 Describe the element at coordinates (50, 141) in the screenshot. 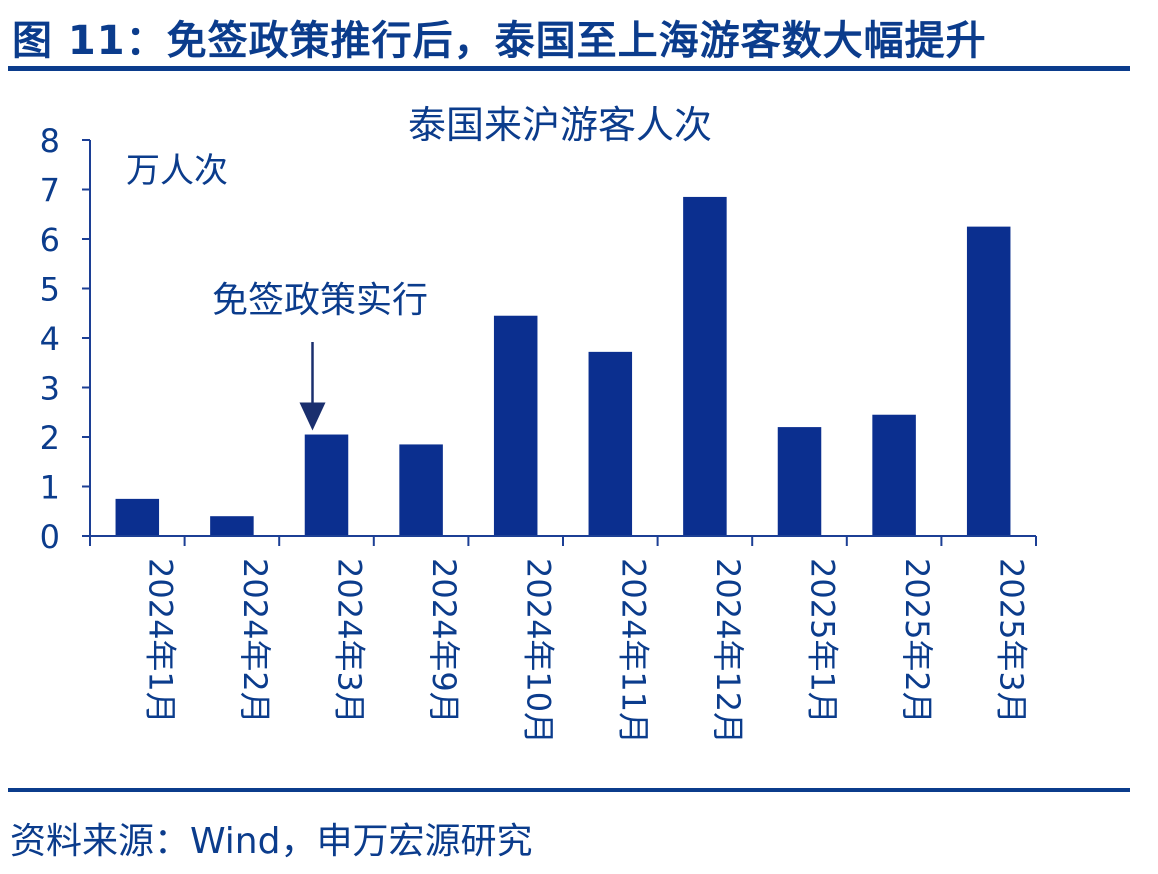

I see `y-tick-label: 8` at that location.